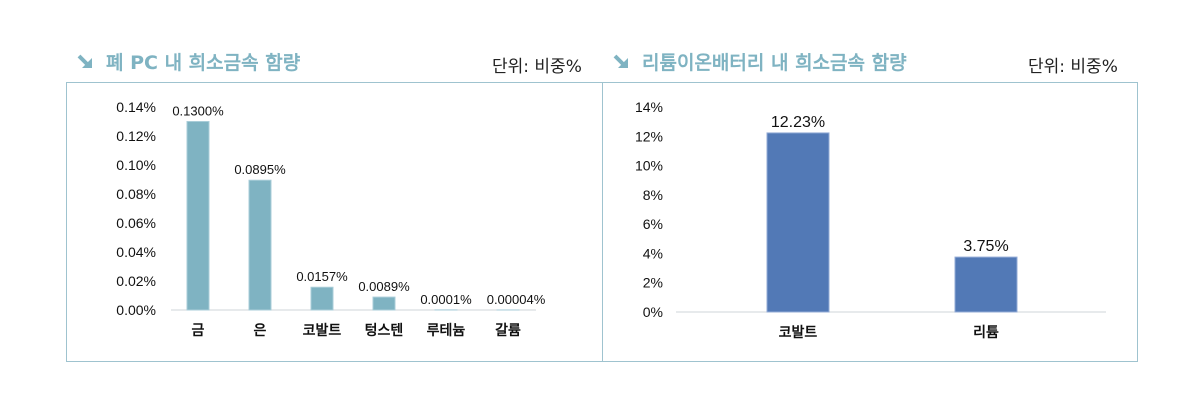  Describe the element at coordinates (774, 63) in the screenshot. I see `right-chart-title-text: 리튬이온배터리 내 희소금속 함량` at that location.